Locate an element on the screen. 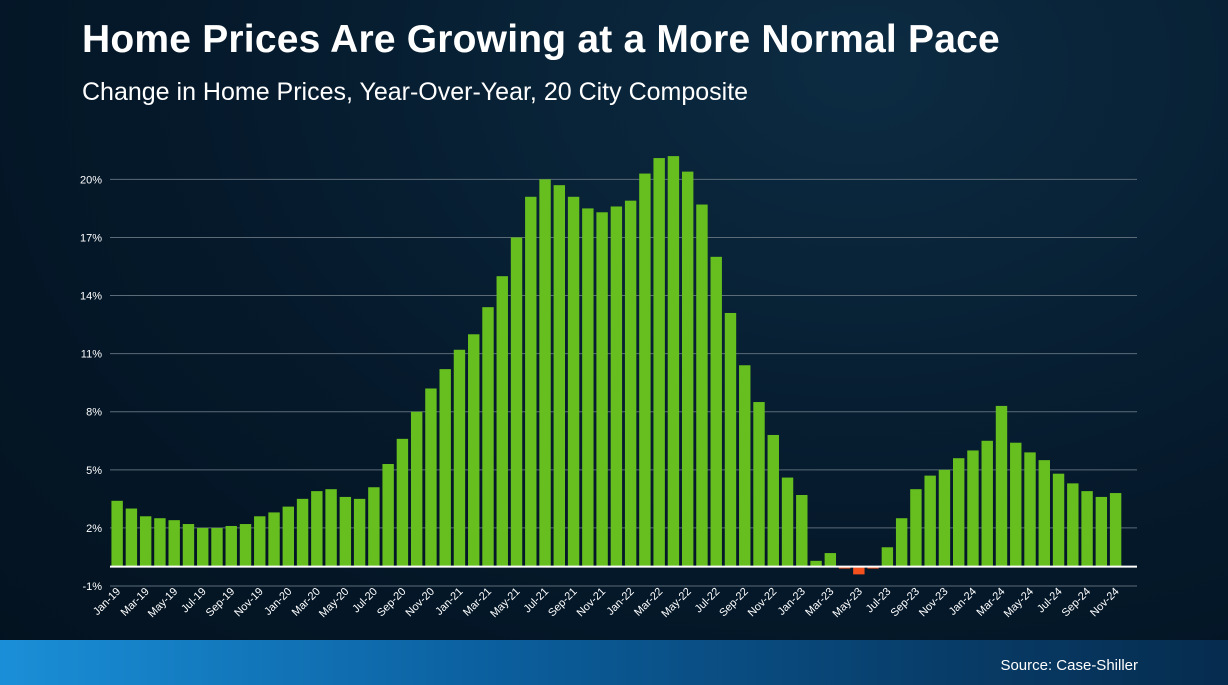 The height and width of the screenshot is (685, 1228). x-tick-label: May-20 is located at coordinates (334, 603).